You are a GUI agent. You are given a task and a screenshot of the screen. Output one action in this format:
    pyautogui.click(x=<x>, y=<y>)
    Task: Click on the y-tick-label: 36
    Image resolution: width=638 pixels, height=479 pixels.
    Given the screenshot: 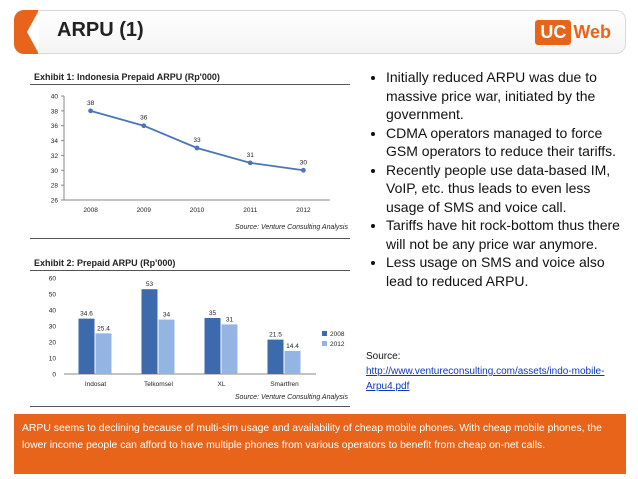 What is the action you would take?
    pyautogui.click(x=55, y=126)
    